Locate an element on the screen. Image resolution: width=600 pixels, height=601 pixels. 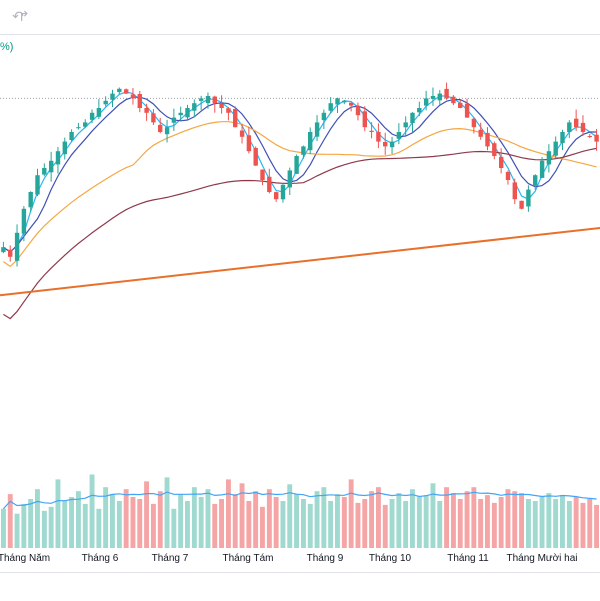
x-tick-label: Tháng Mười hai is located at coordinates (541, 558).